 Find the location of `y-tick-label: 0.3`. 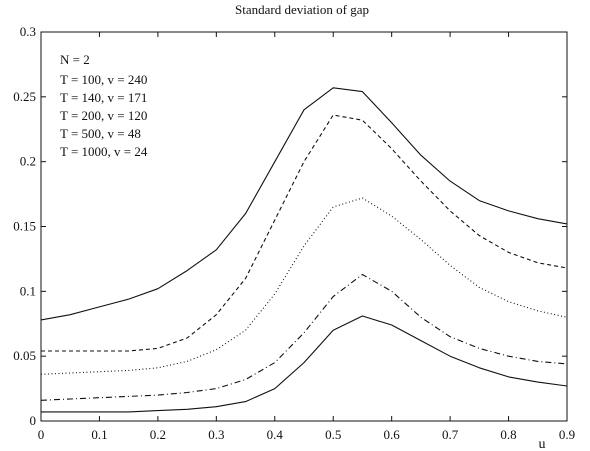

y-tick-label: 0.3 is located at coordinates (28, 31).